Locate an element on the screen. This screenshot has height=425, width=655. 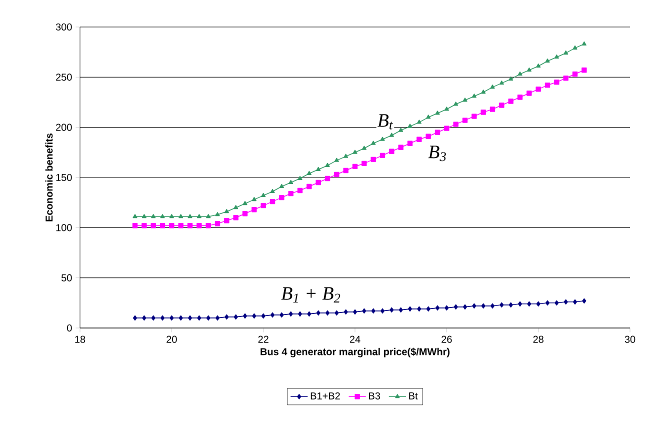
x-tick-label: 24 is located at coordinates (355, 339).